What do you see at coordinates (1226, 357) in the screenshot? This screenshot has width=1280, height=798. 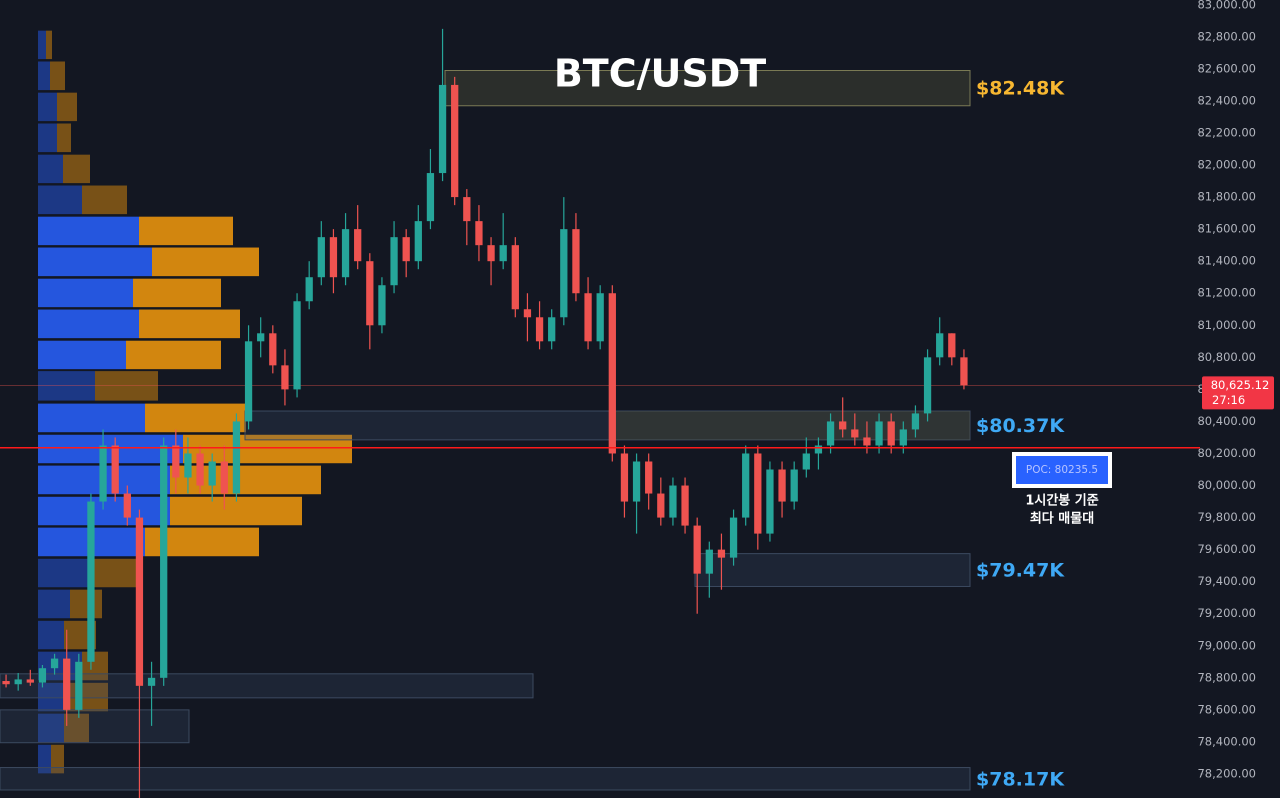 I see `y-tick-label: 80,800.00` at bounding box center [1226, 357].